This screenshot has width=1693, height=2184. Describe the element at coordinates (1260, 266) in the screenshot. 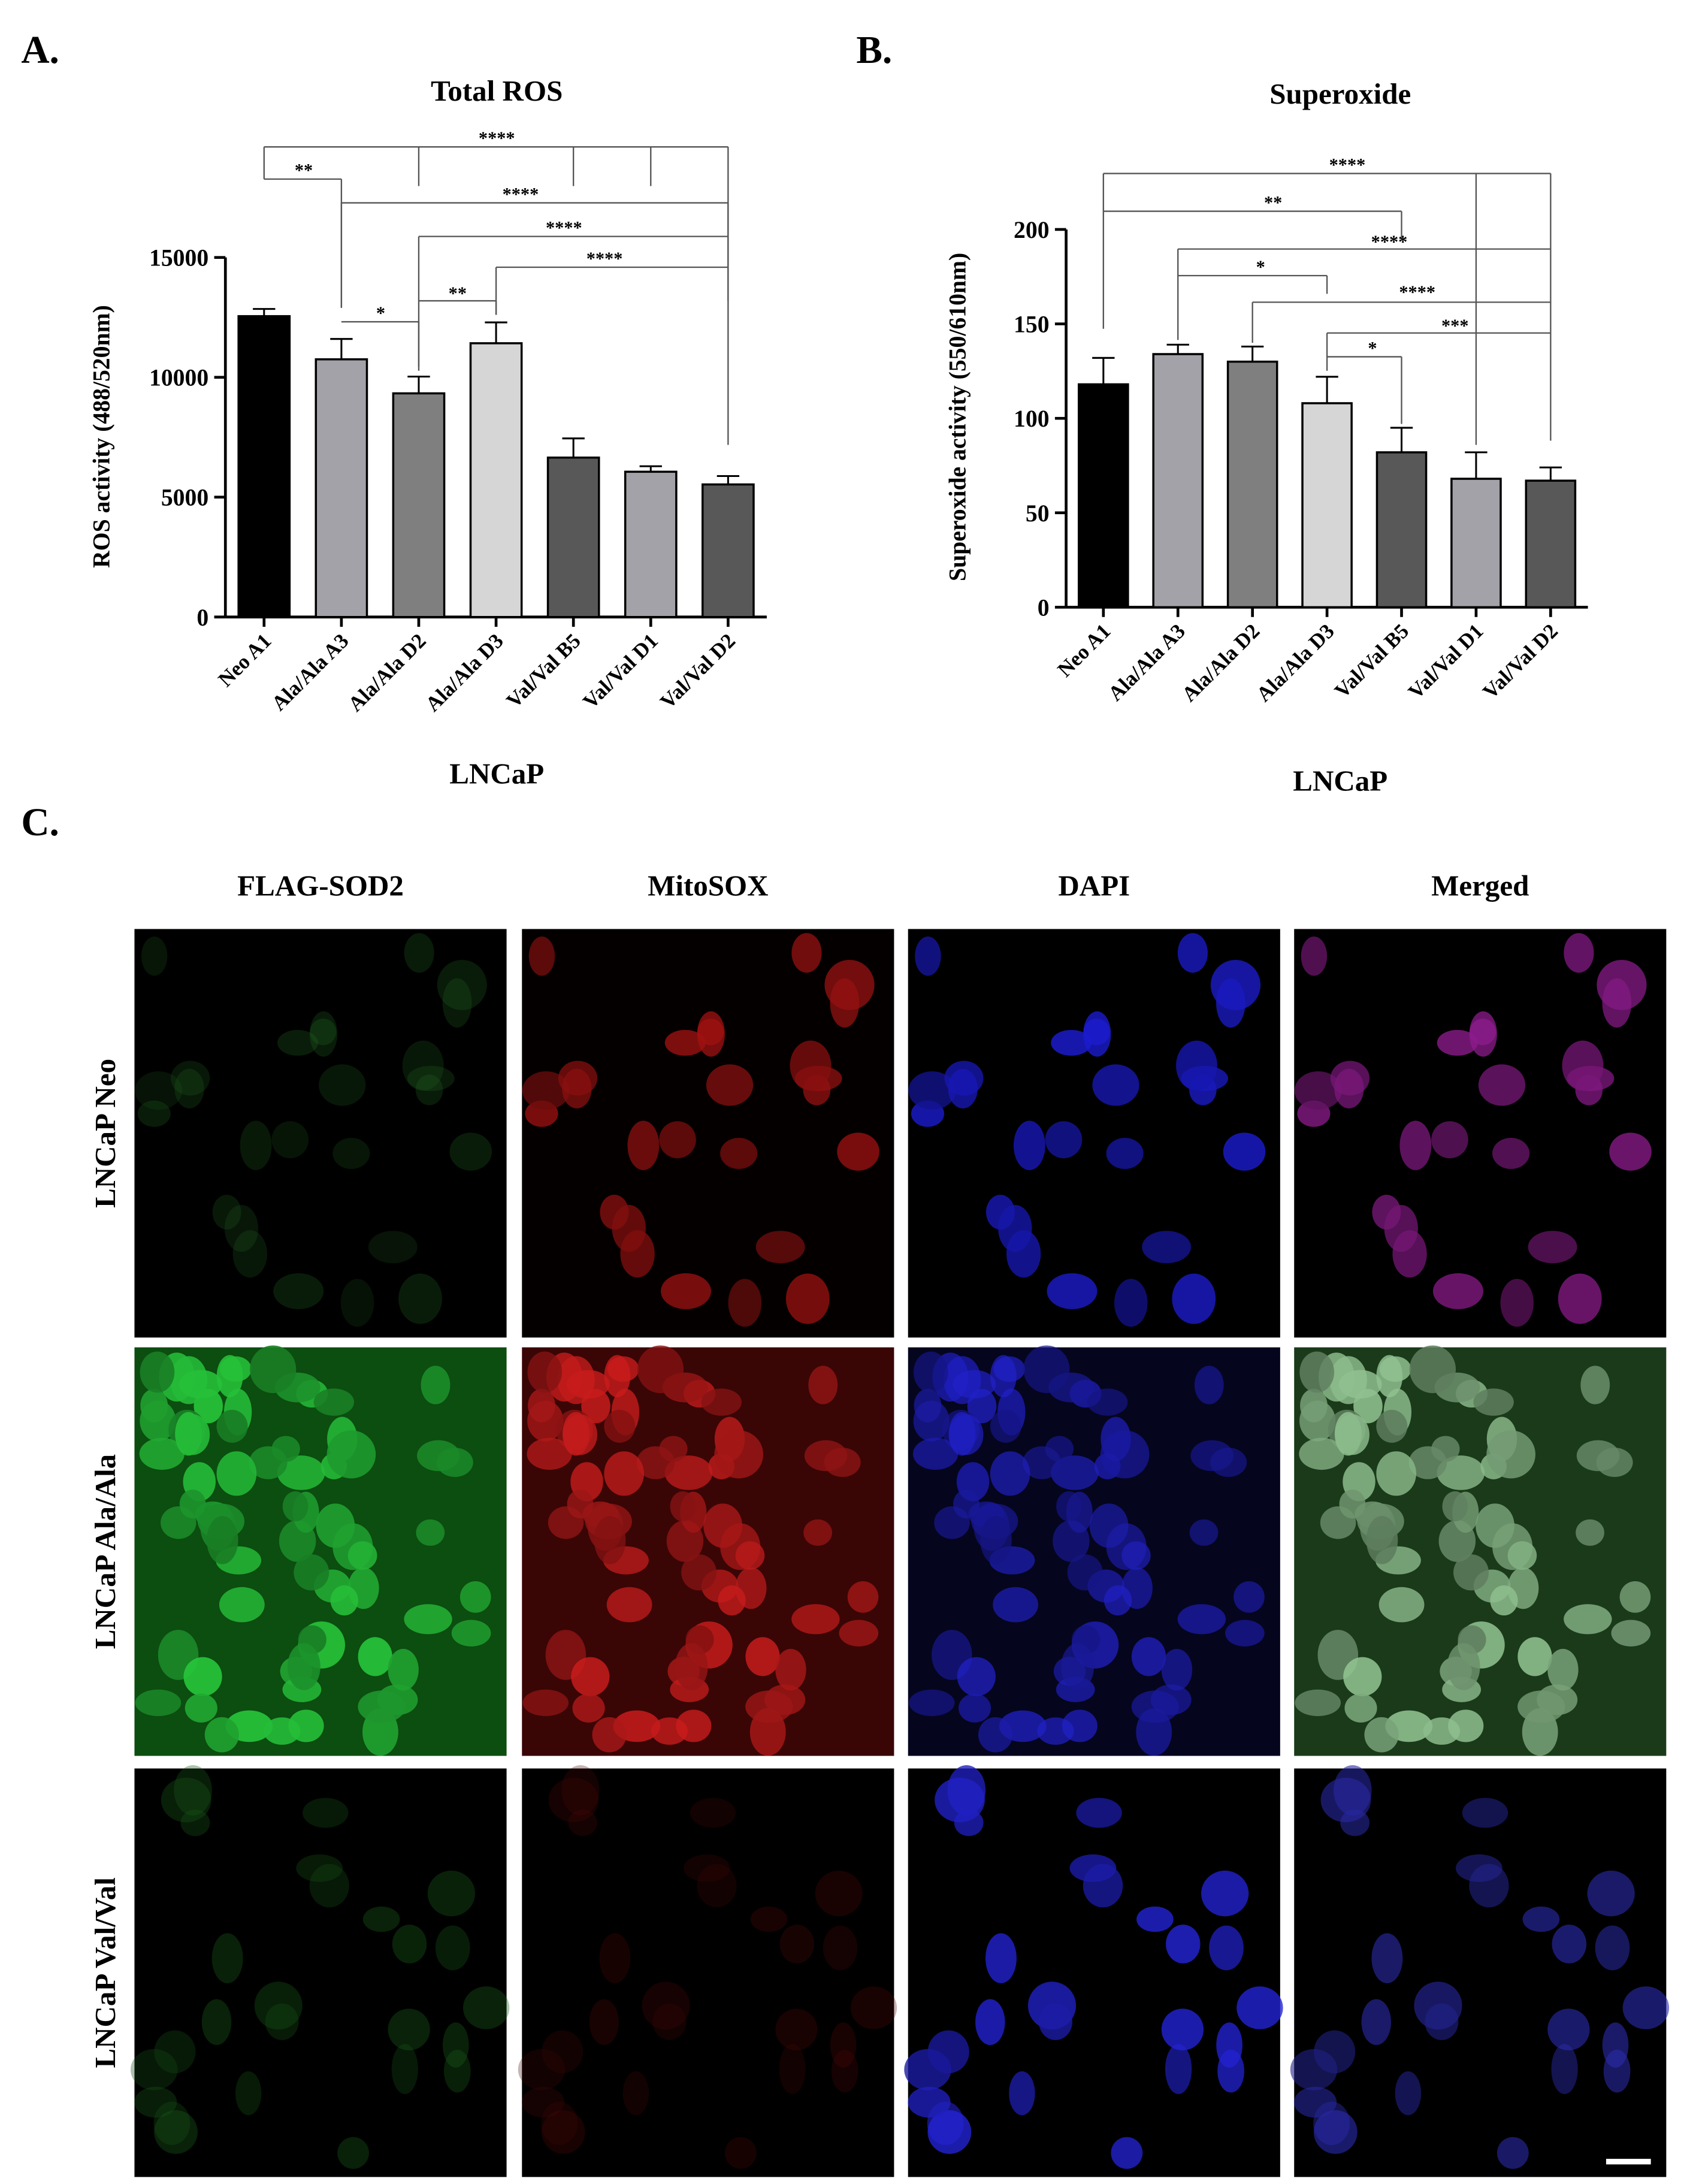

I see `significance-label: *` at that location.